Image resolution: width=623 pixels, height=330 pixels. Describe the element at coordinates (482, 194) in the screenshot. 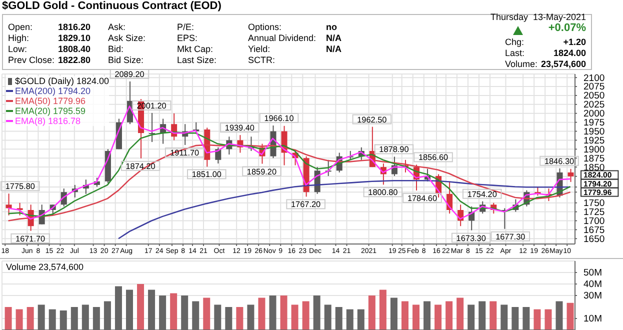

I see `annotation: 1754.20` at that location.